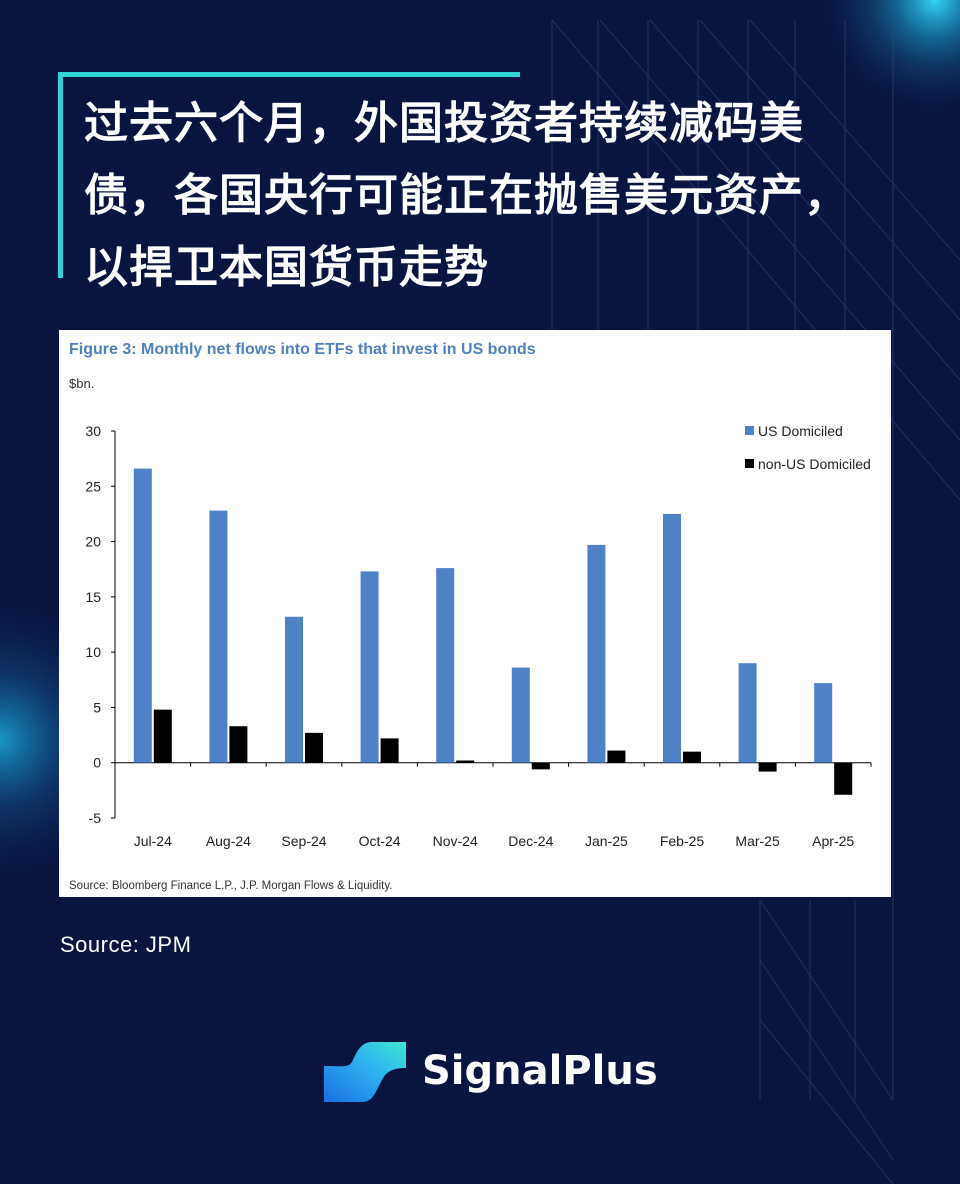 The height and width of the screenshot is (1184, 960). I want to click on x-tick-label: Apr-25, so click(833, 841).